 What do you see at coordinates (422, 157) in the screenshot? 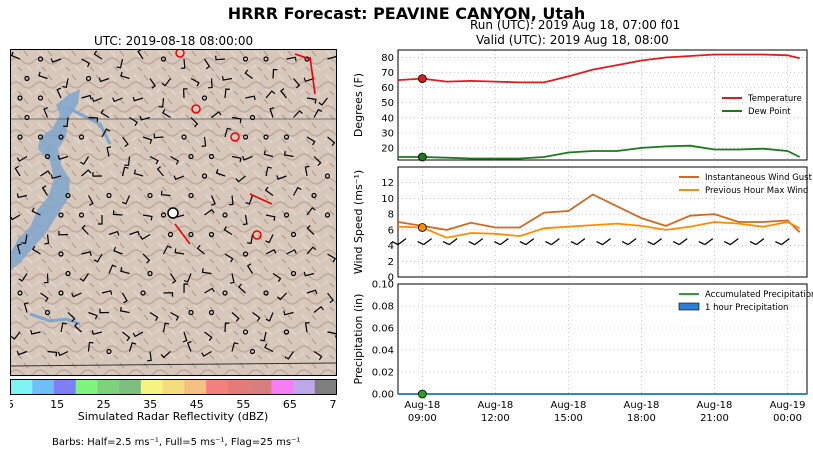
I see `current-dewpoint-point` at bounding box center [422, 157].